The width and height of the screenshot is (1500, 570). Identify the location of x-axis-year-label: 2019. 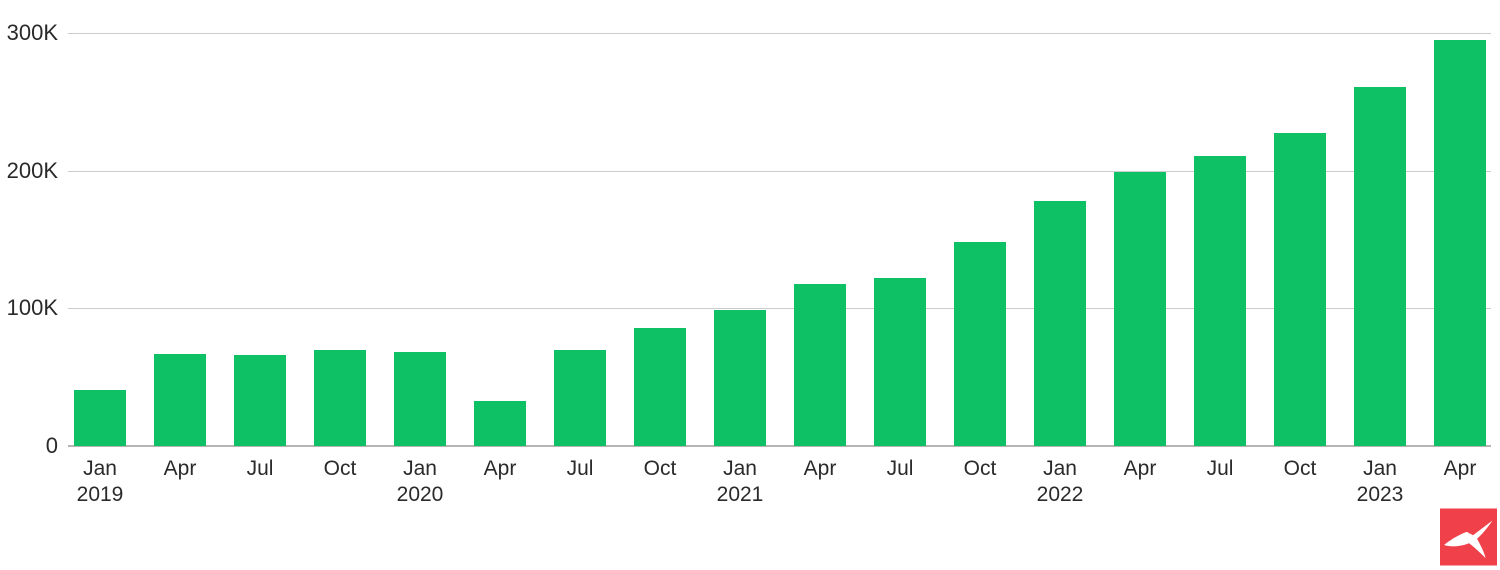
(100, 494).